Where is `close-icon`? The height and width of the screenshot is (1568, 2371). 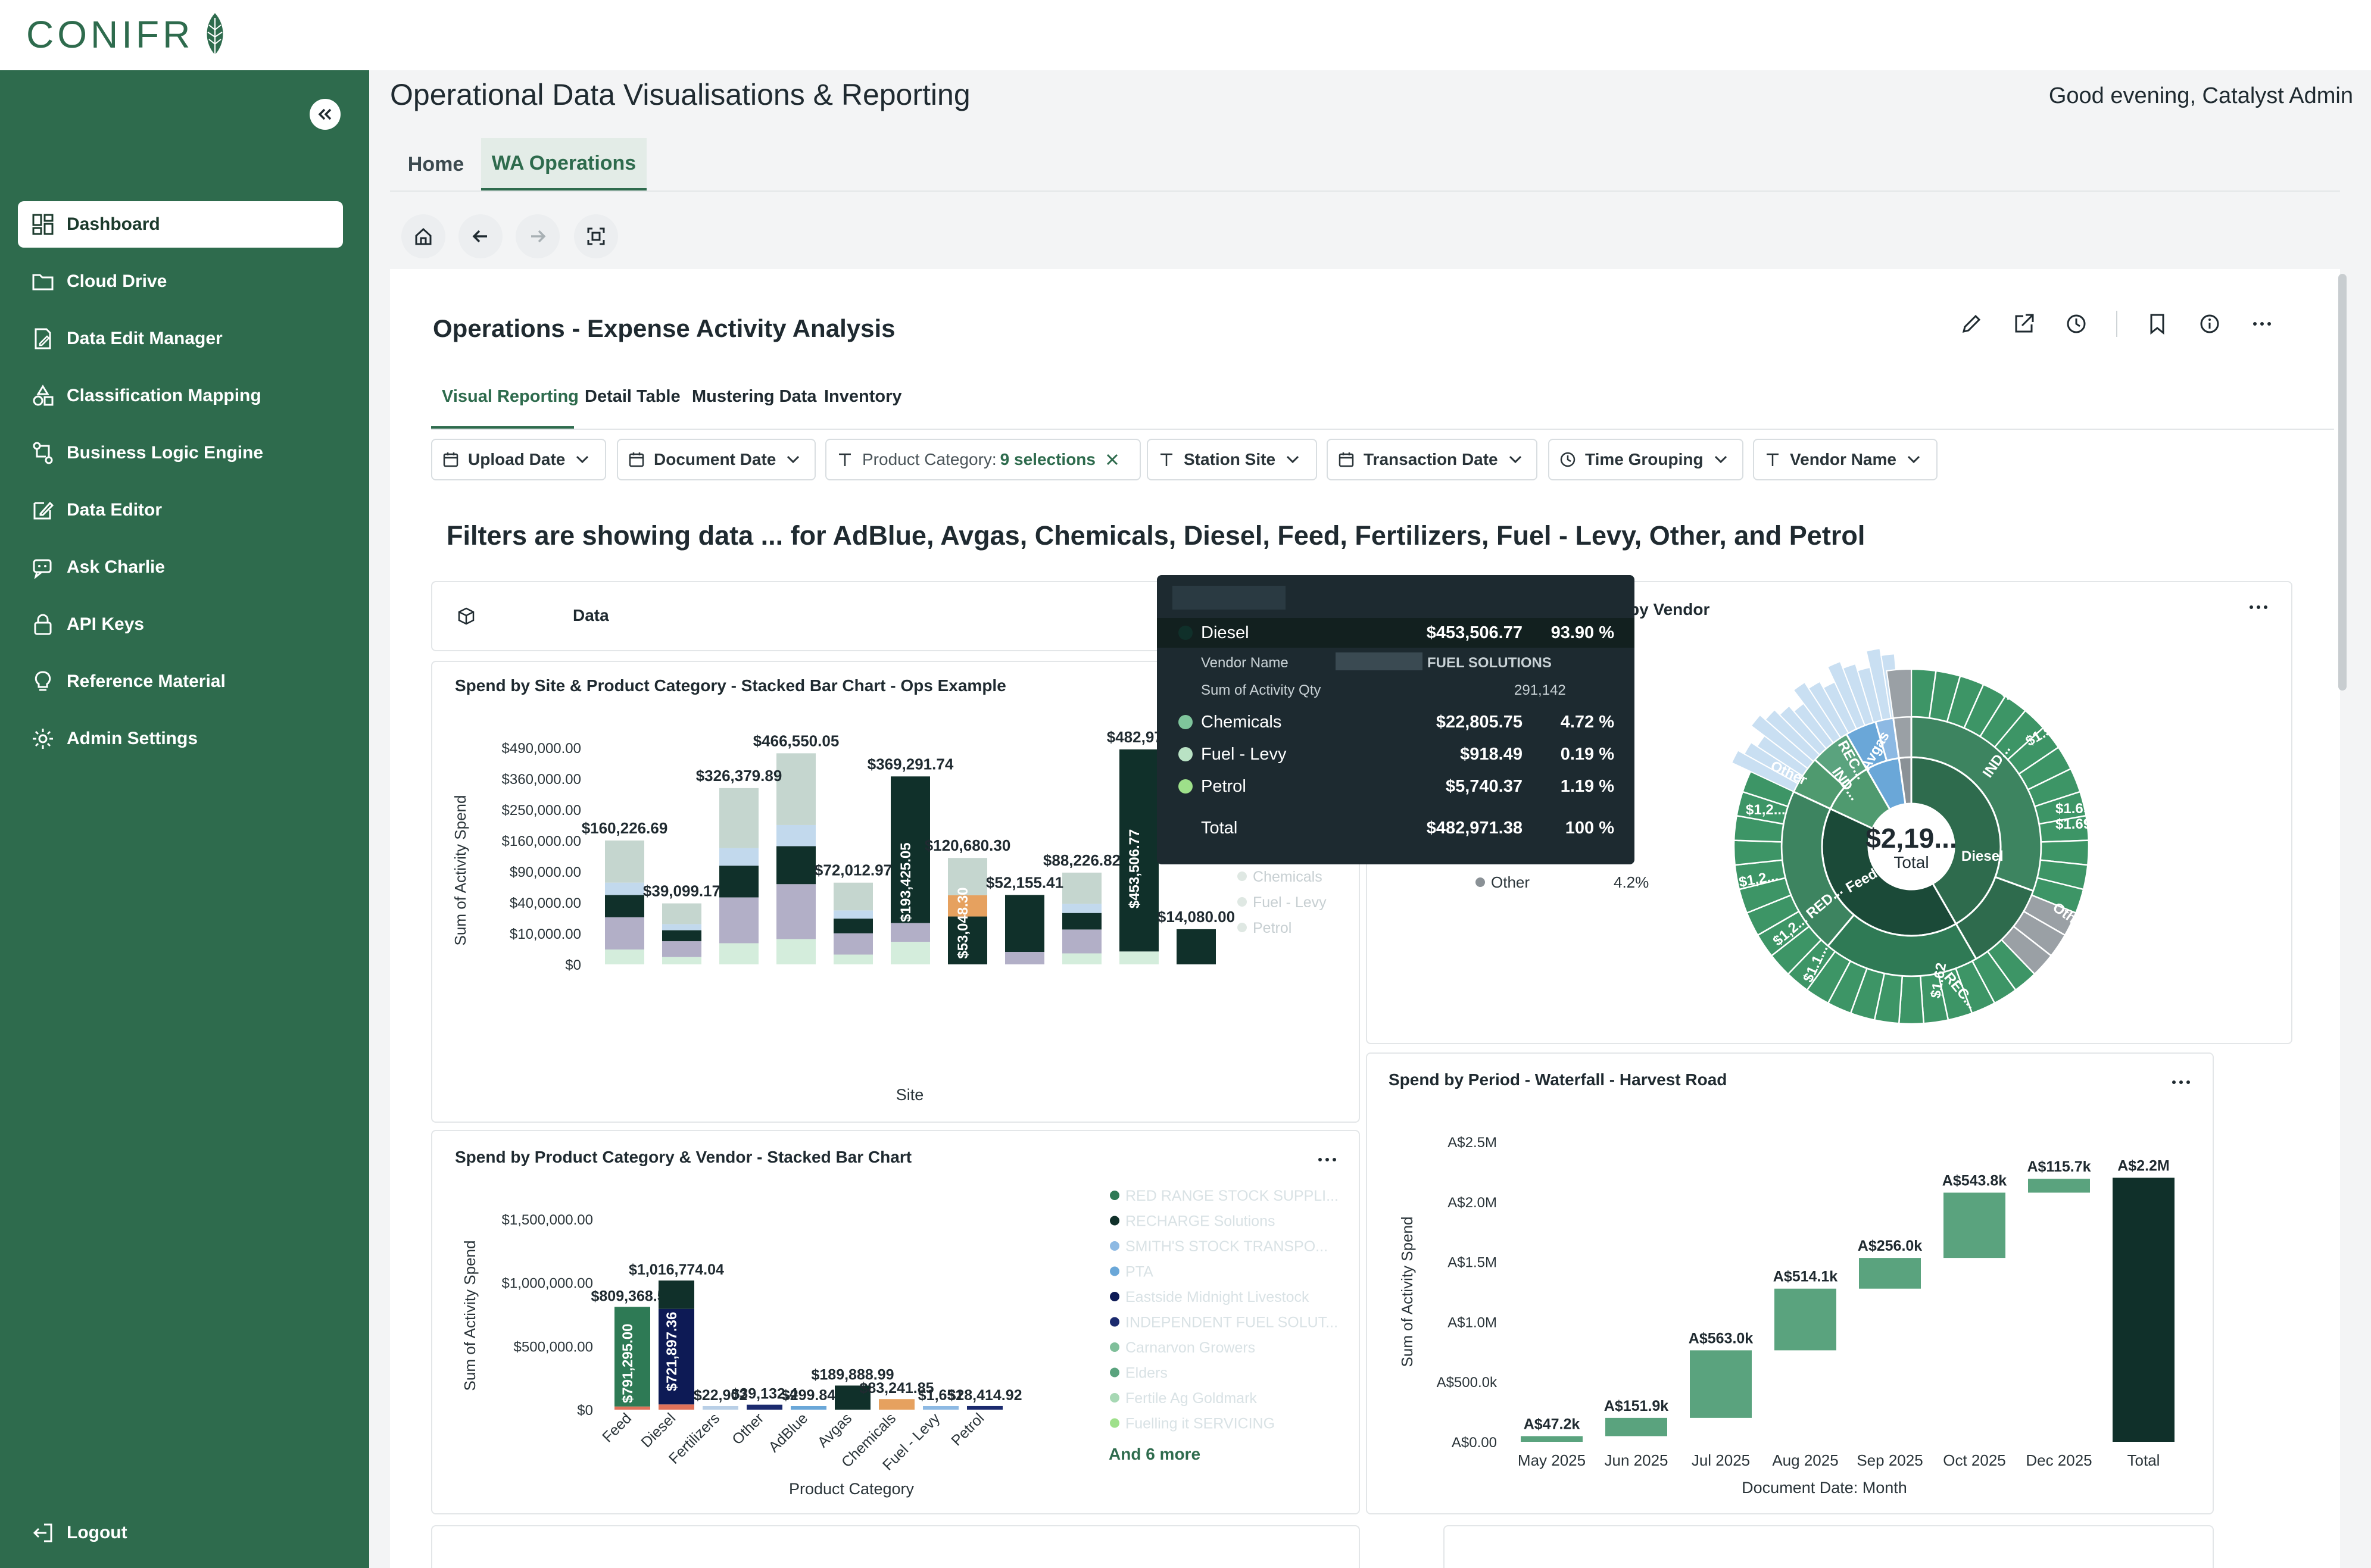
close-icon is located at coordinates (1112, 459).